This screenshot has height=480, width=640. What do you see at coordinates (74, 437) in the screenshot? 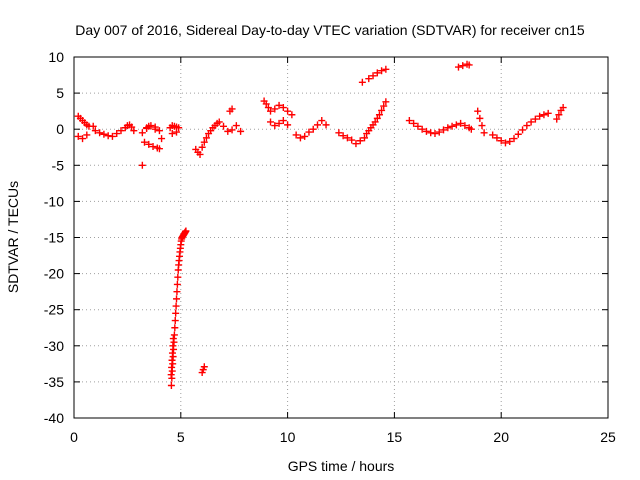
I see `x-tick-label: 0` at bounding box center [74, 437].